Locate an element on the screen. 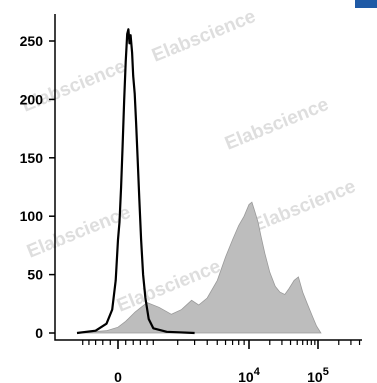 Image resolution: width=377 pixels, height=383 pixels. x-tick-label: 0 is located at coordinates (118, 376).